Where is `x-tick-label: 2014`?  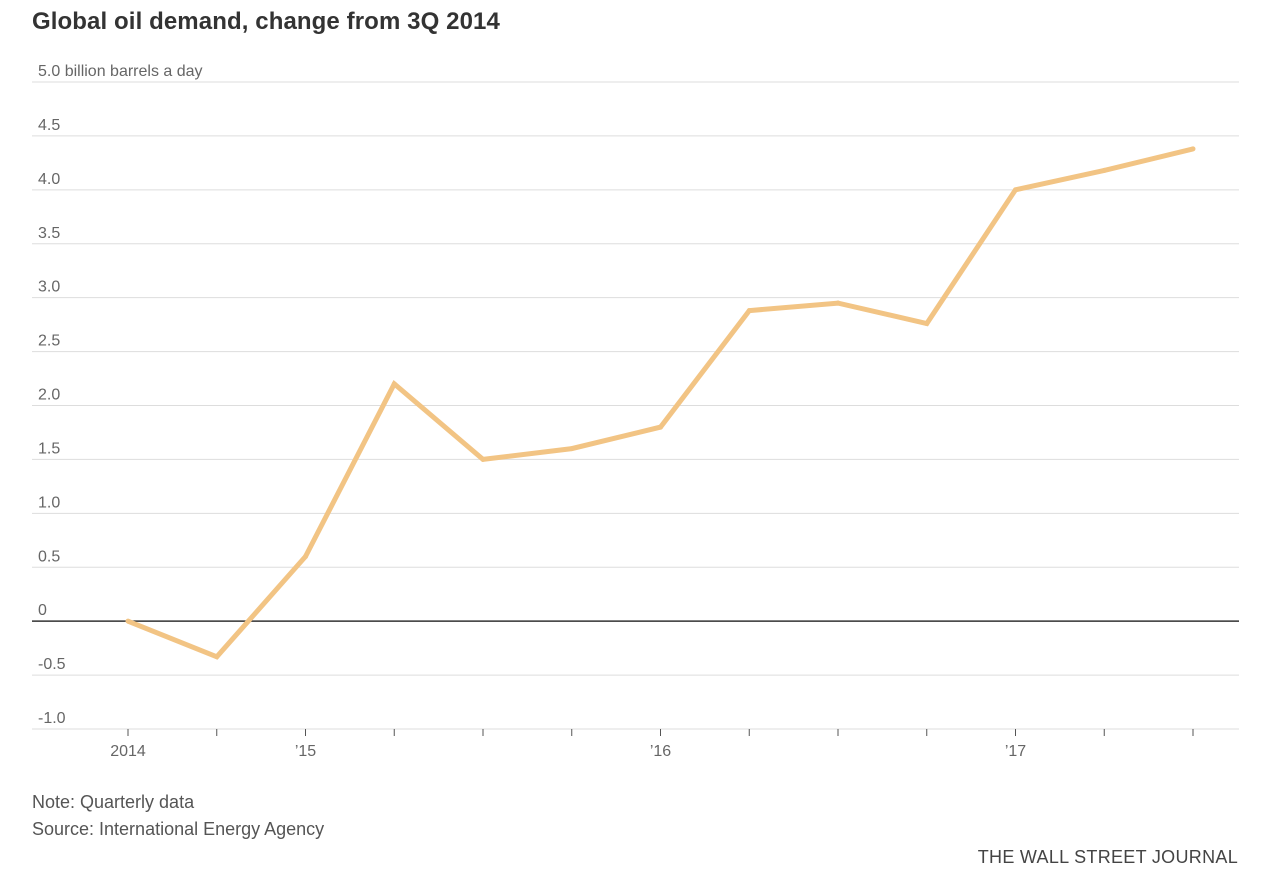 x-tick-label: 2014 is located at coordinates (128, 751).